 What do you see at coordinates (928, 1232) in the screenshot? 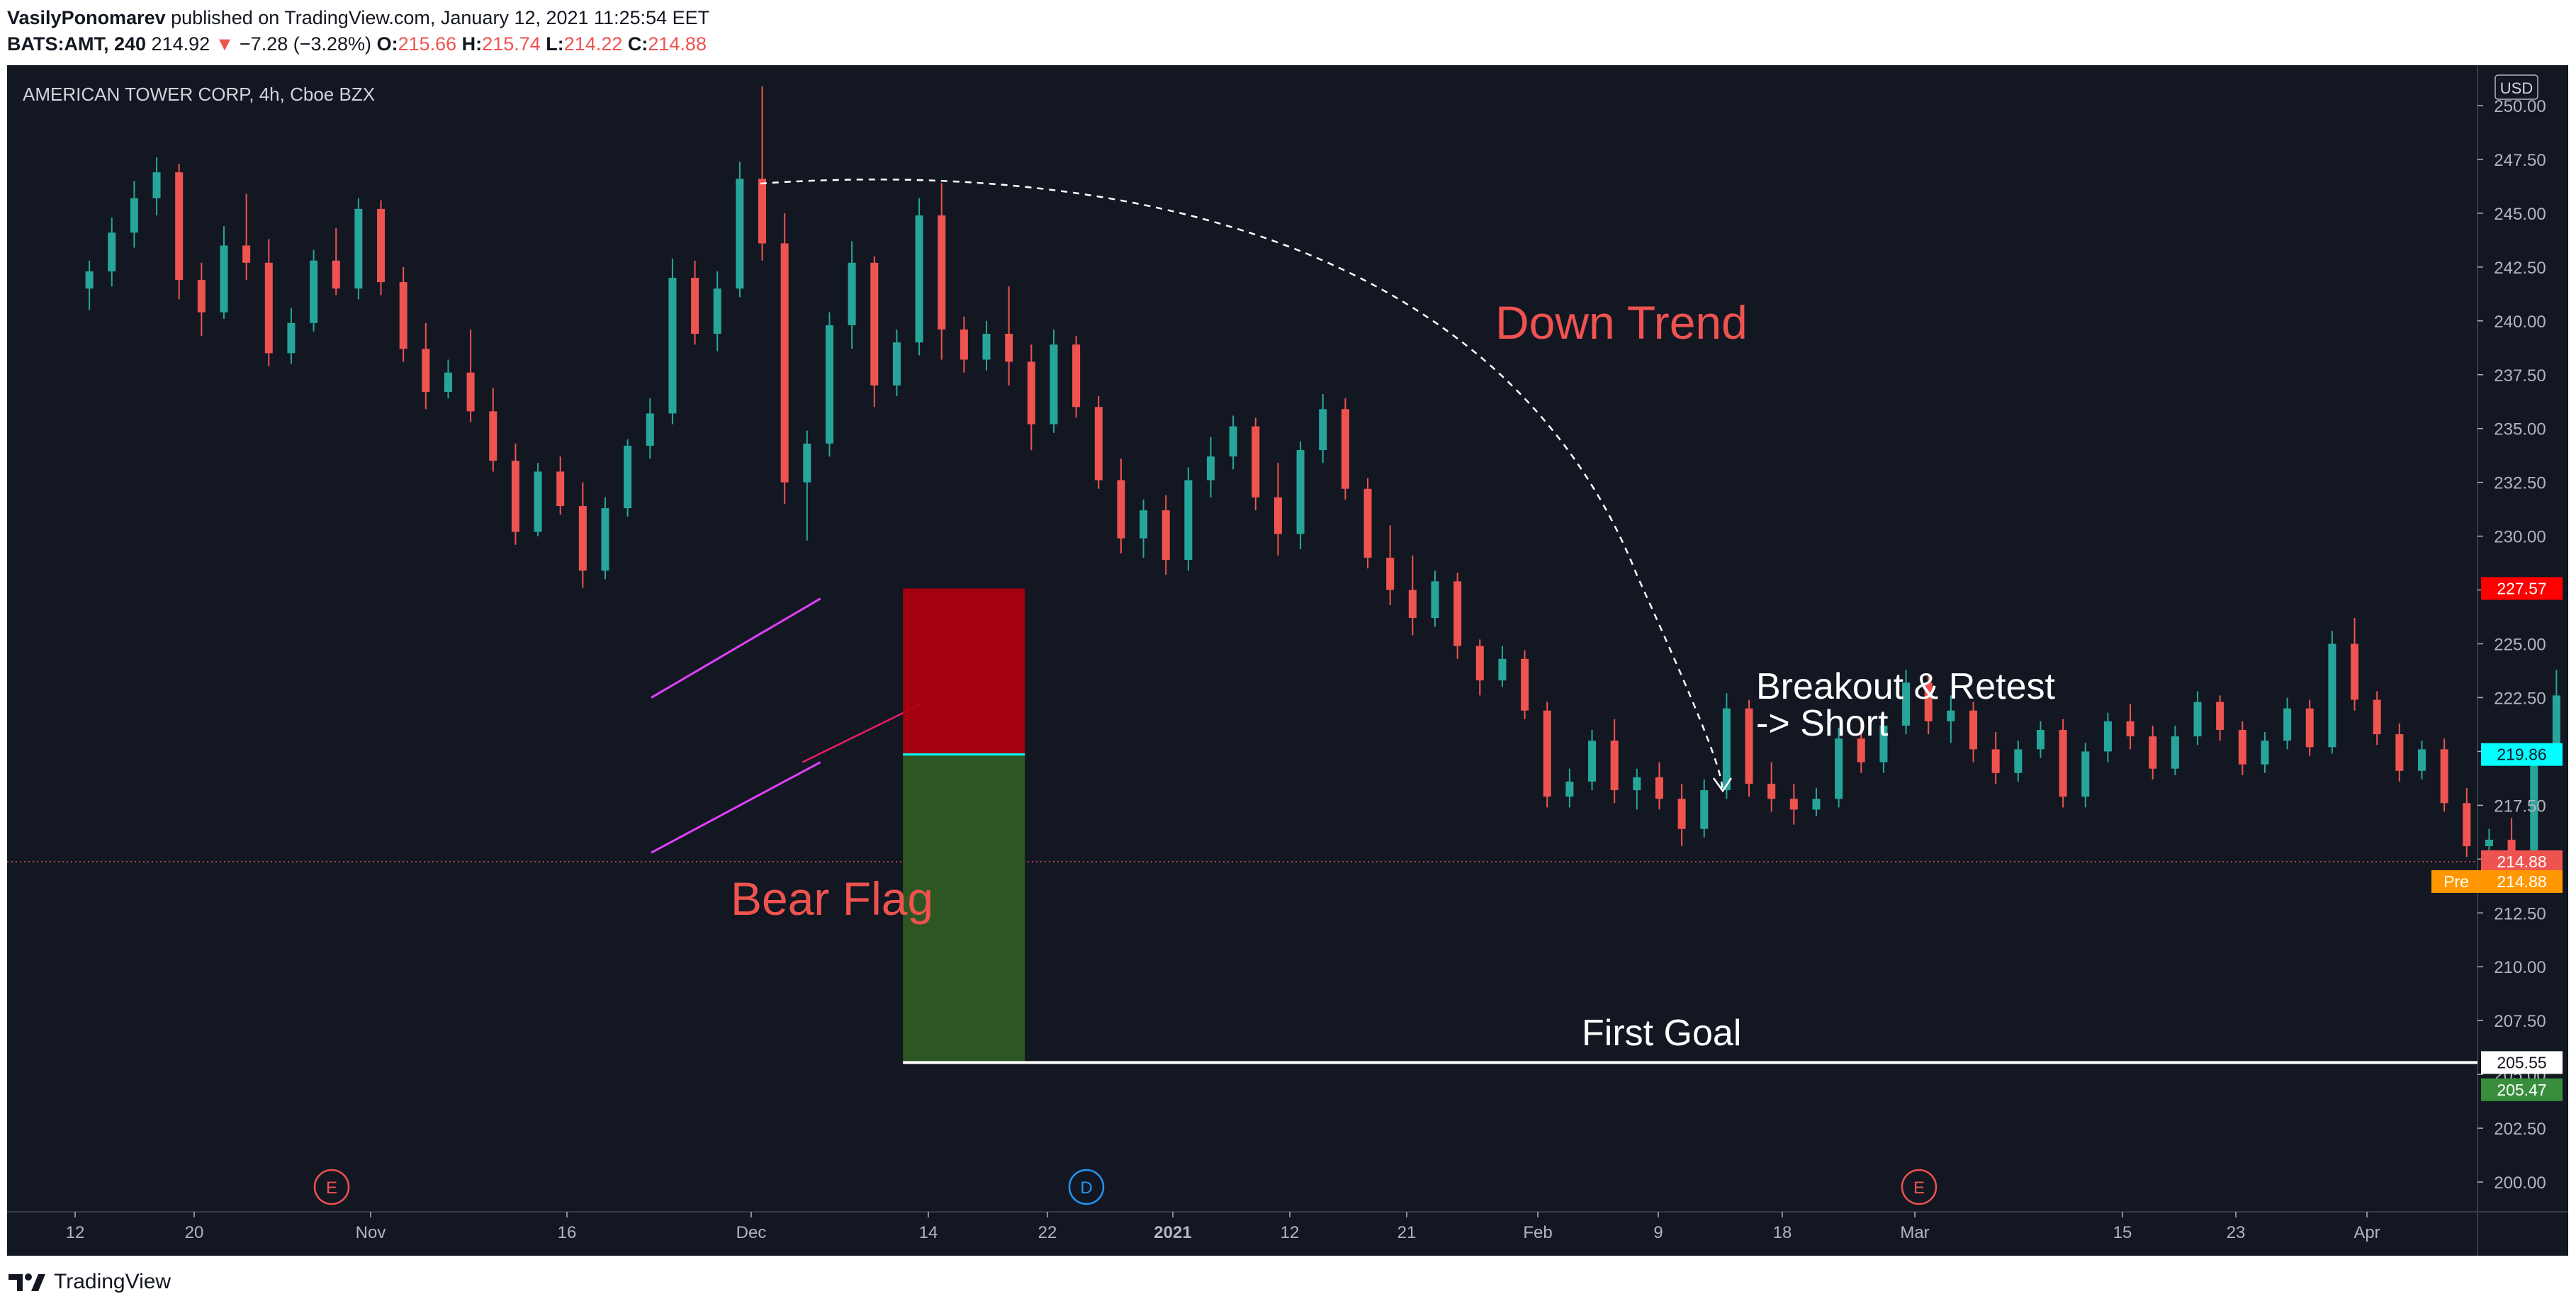
I see `time-tick-label: 14` at bounding box center [928, 1232].